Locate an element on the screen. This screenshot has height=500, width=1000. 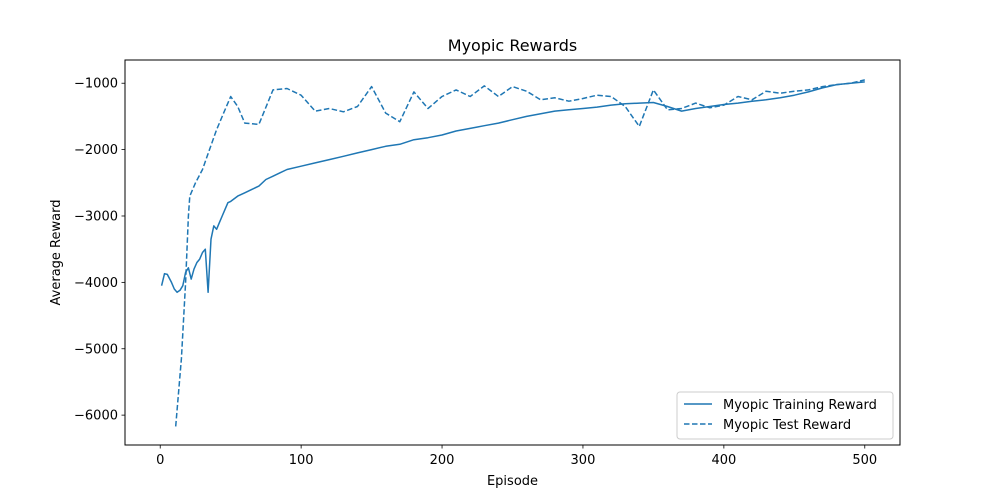
y-tick-label: −4000 is located at coordinates (96, 283).